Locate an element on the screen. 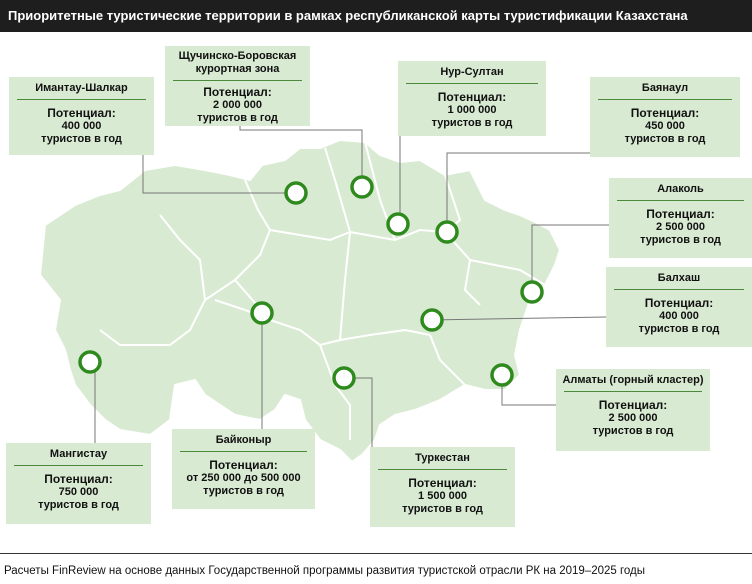 The height and width of the screenshot is (584, 752). potential-value: 450 000 is located at coordinates (665, 126).